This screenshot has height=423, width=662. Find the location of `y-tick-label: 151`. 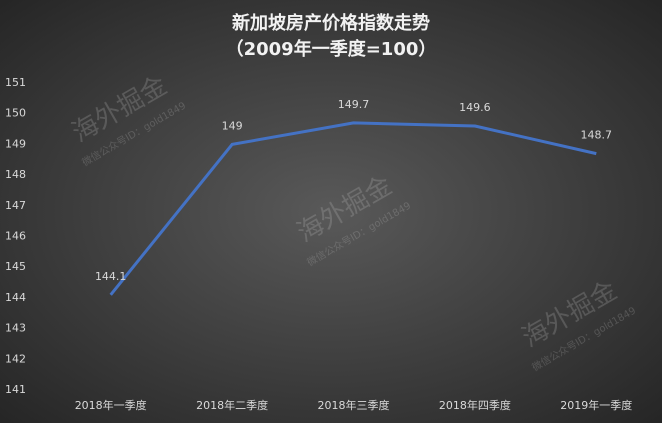

y-tick-label: 151 is located at coordinates (15, 82).